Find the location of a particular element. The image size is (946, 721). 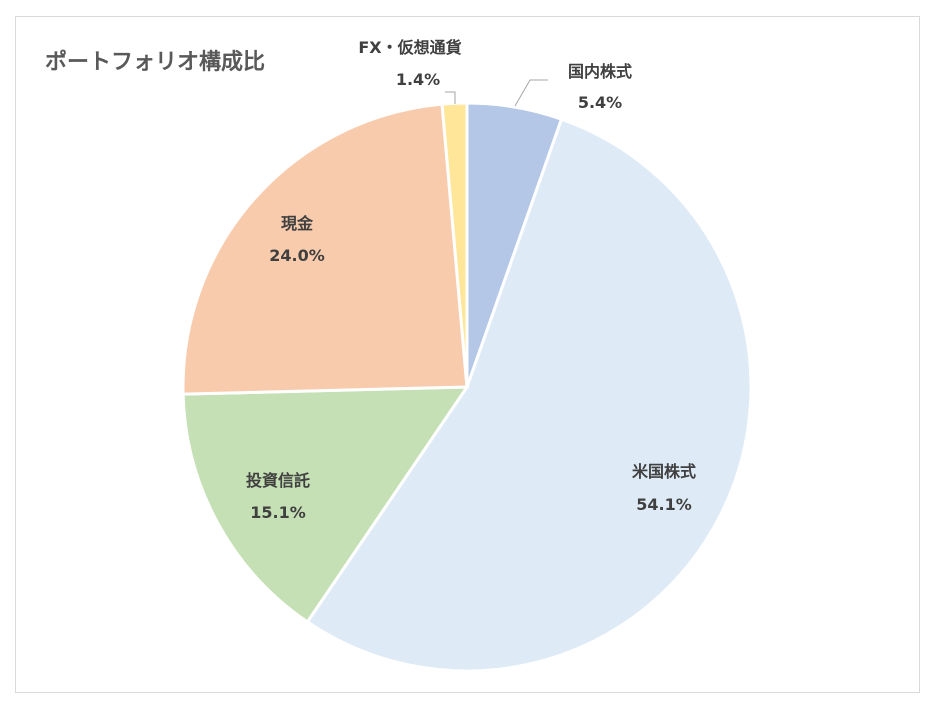

slice-label-value-1: 5.4% is located at coordinates (600, 102).